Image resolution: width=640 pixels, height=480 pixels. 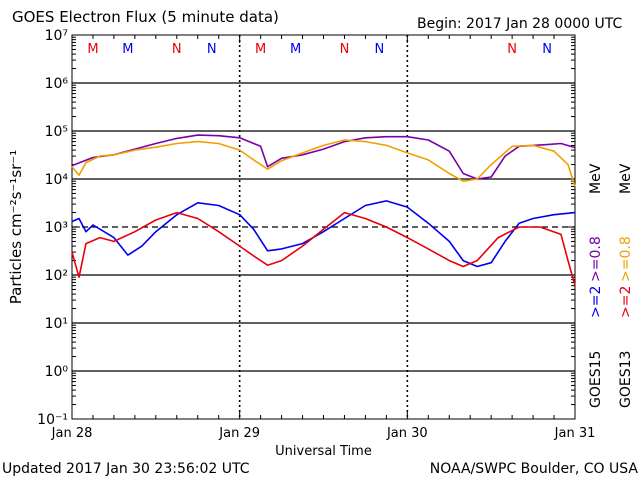 I want to click on y-tick-label: 10², so click(x=56, y=276).